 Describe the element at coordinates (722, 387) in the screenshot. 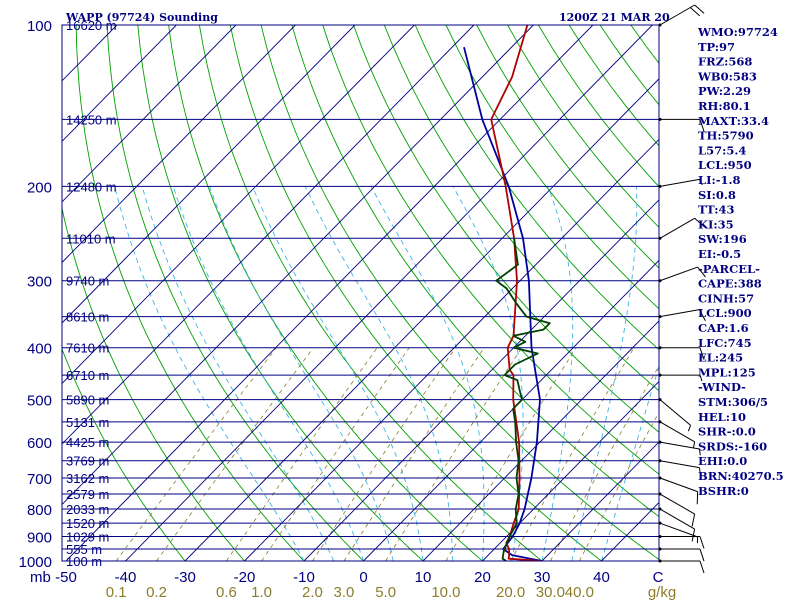

I see `index-item: -WIND-` at that location.